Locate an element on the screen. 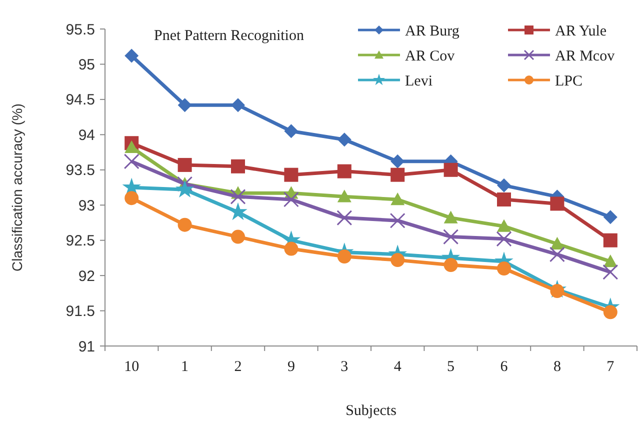 The width and height of the screenshot is (641, 421). x-tick-label: 4 is located at coordinates (398, 367).